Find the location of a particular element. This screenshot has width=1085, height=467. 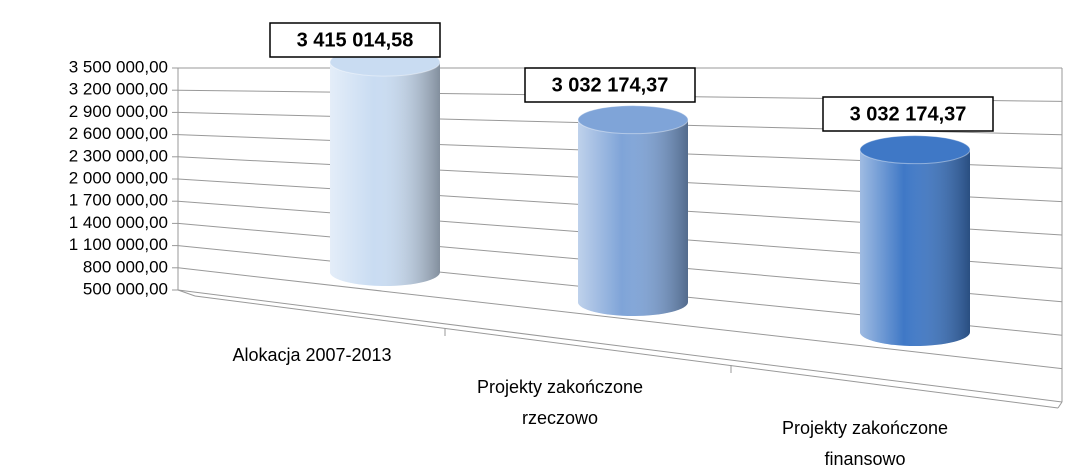

y-tick-label: 3 500 000,00 is located at coordinates (118, 66).